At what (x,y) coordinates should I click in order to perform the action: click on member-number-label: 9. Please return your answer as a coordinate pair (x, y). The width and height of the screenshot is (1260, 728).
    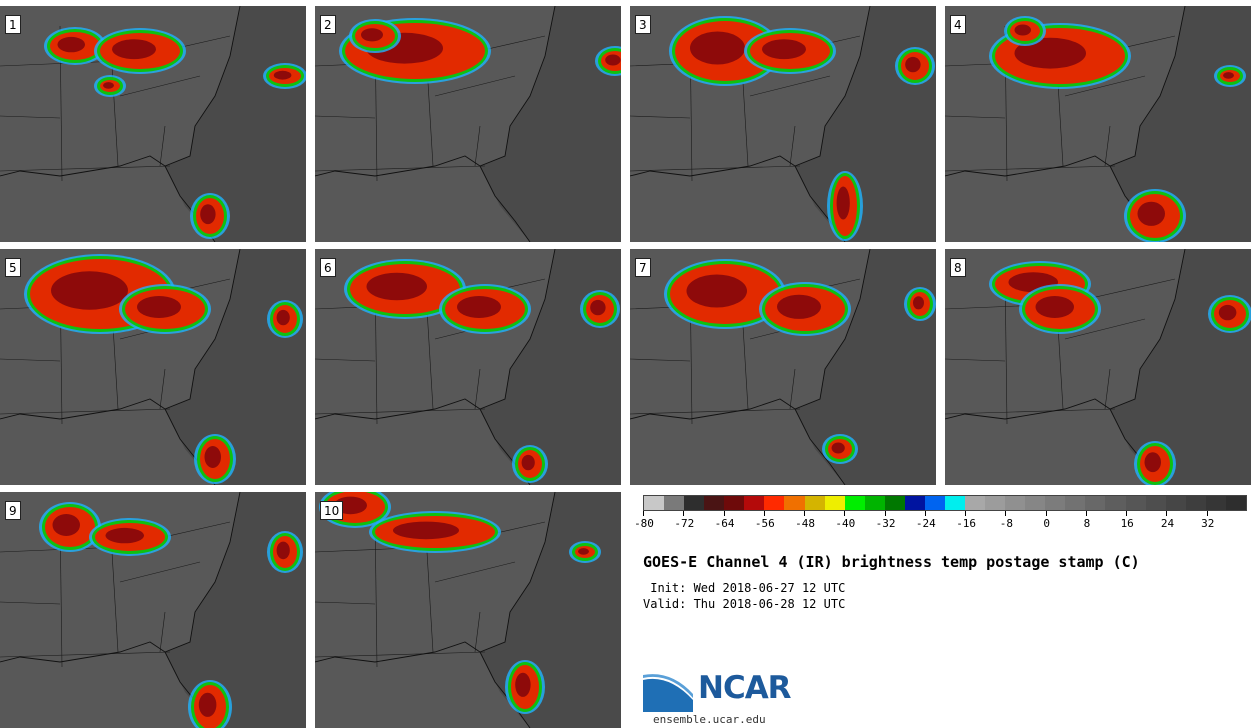
    Looking at the image, I should click on (13, 510).